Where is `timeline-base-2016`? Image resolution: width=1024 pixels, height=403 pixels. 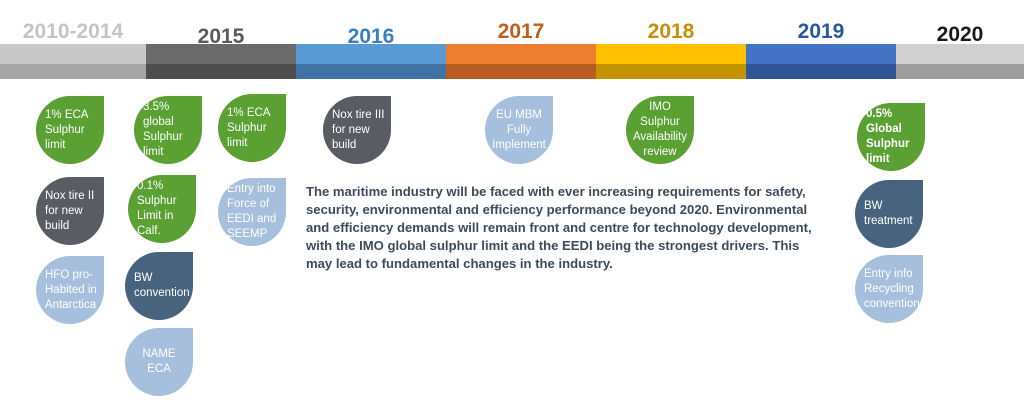 timeline-base-2016 is located at coordinates (371, 71).